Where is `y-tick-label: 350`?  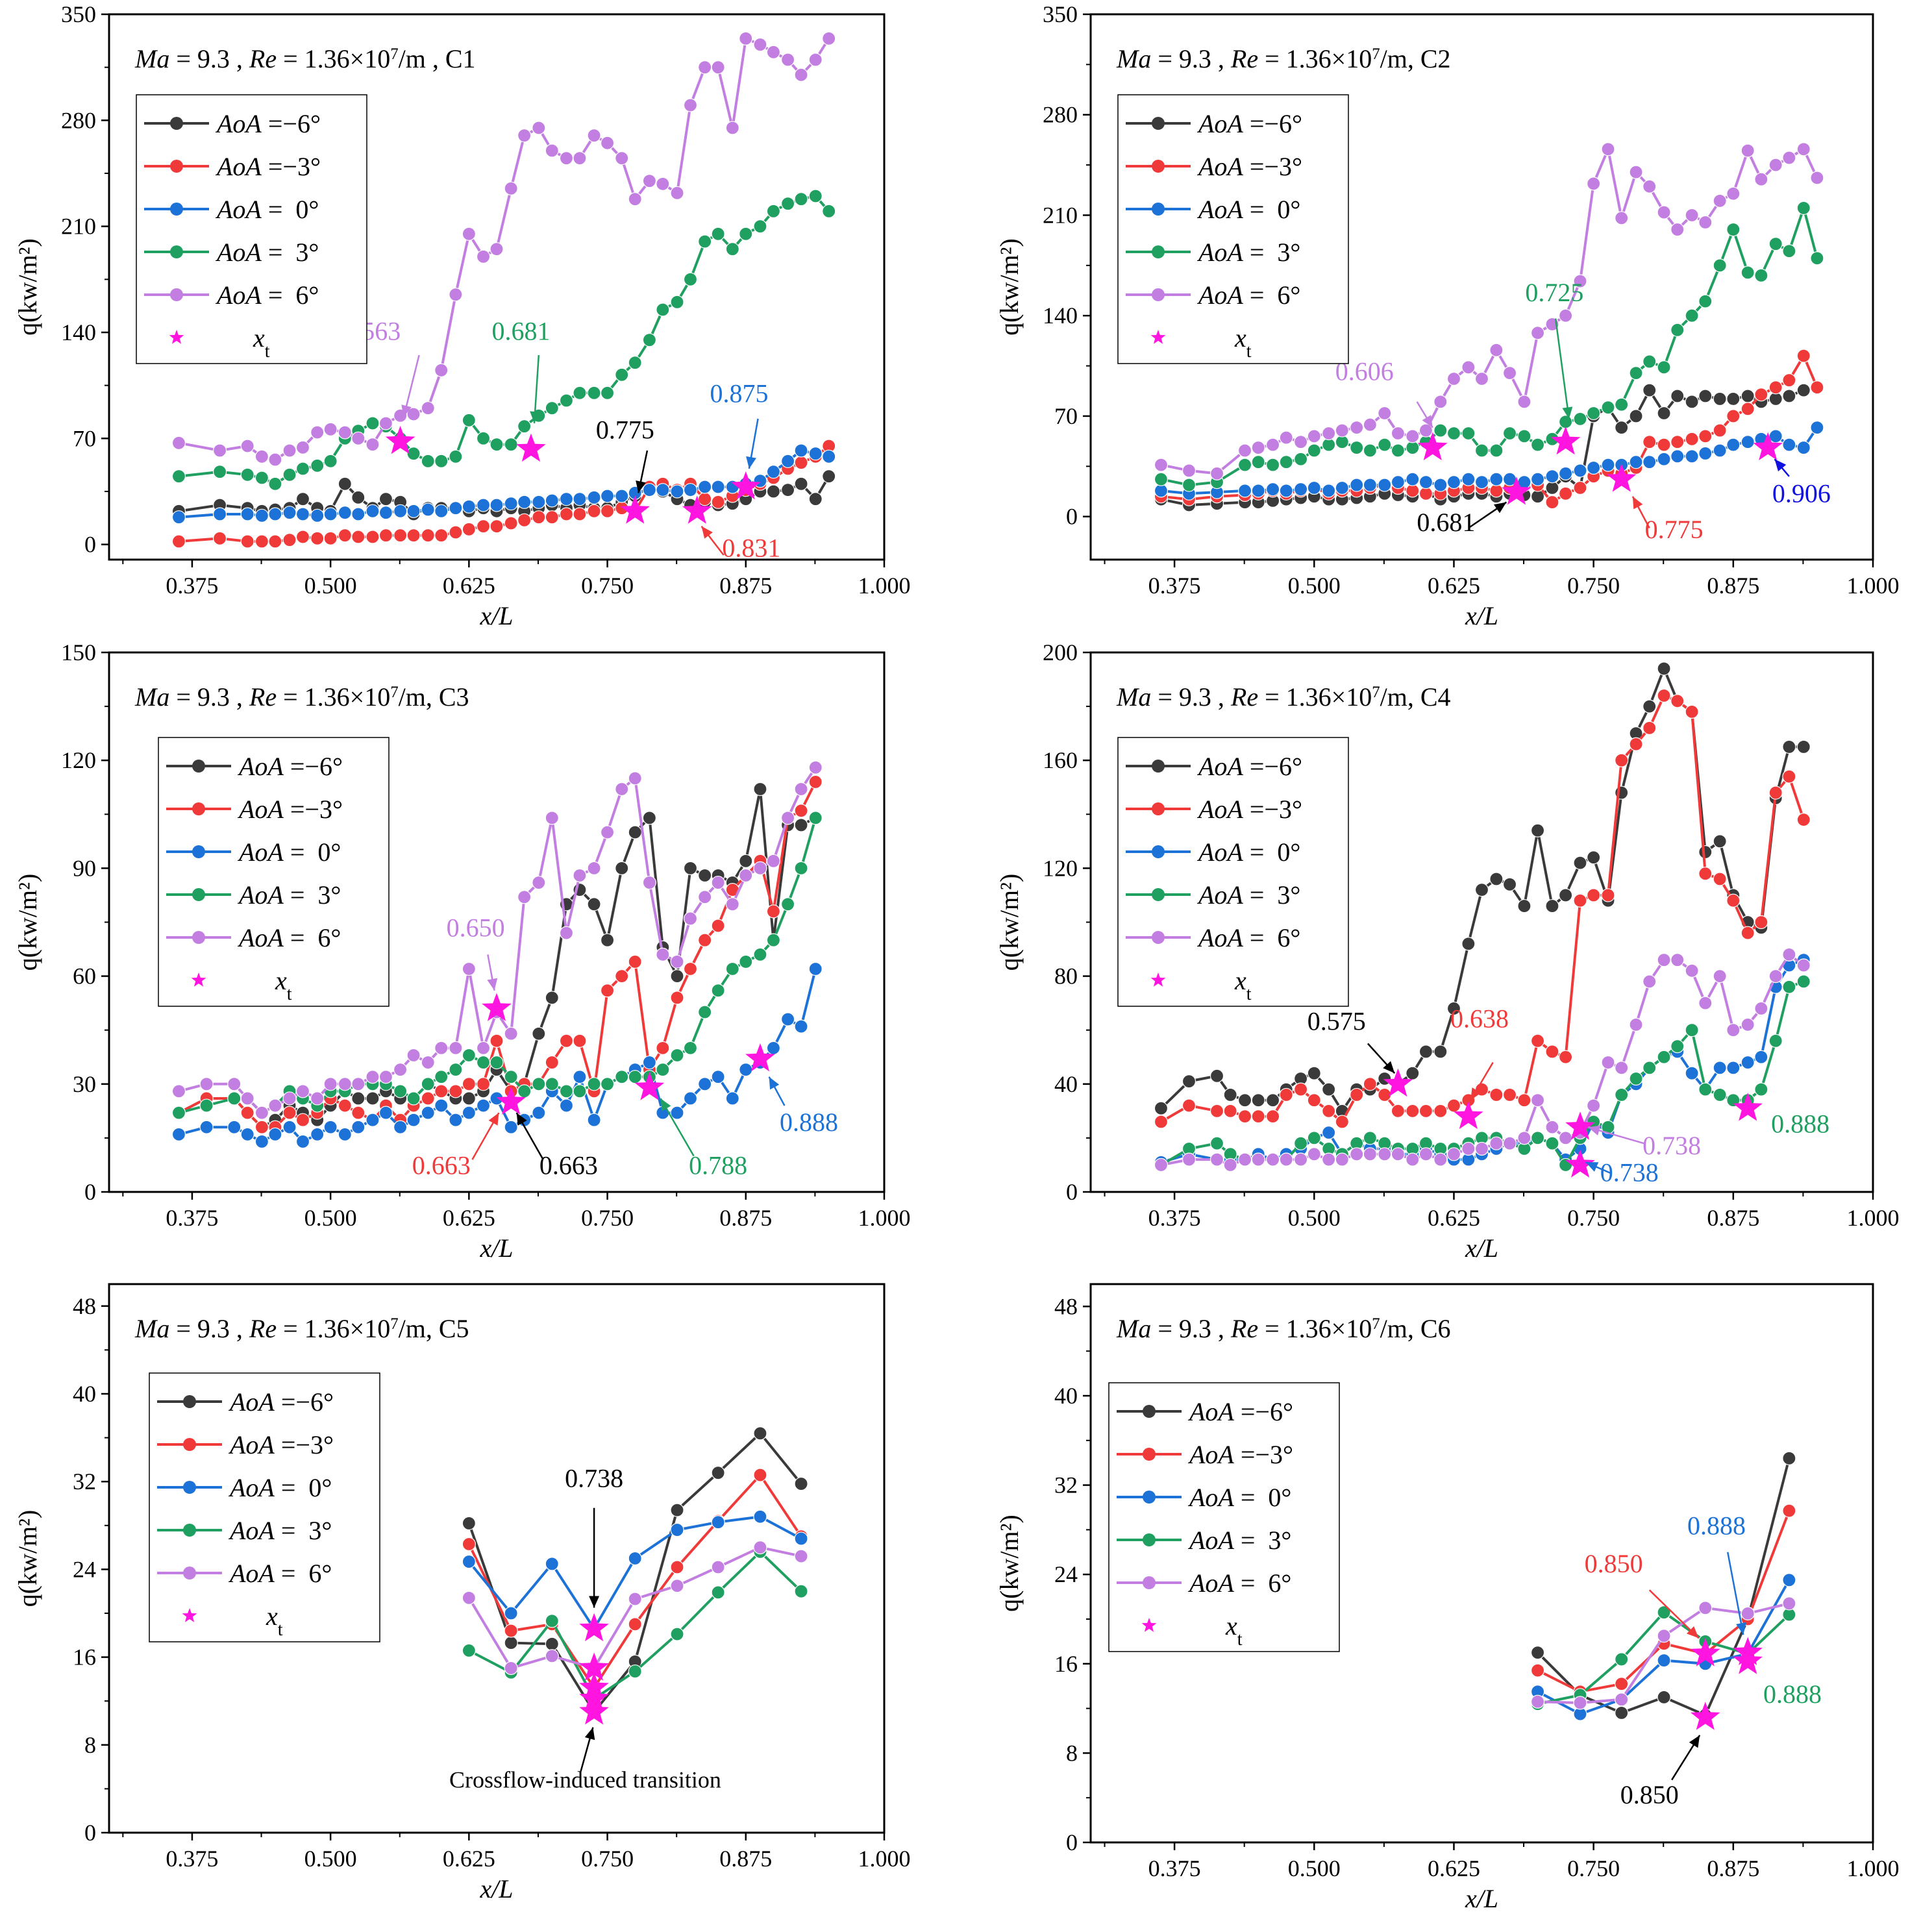 y-tick-label: 350 is located at coordinates (78, 14).